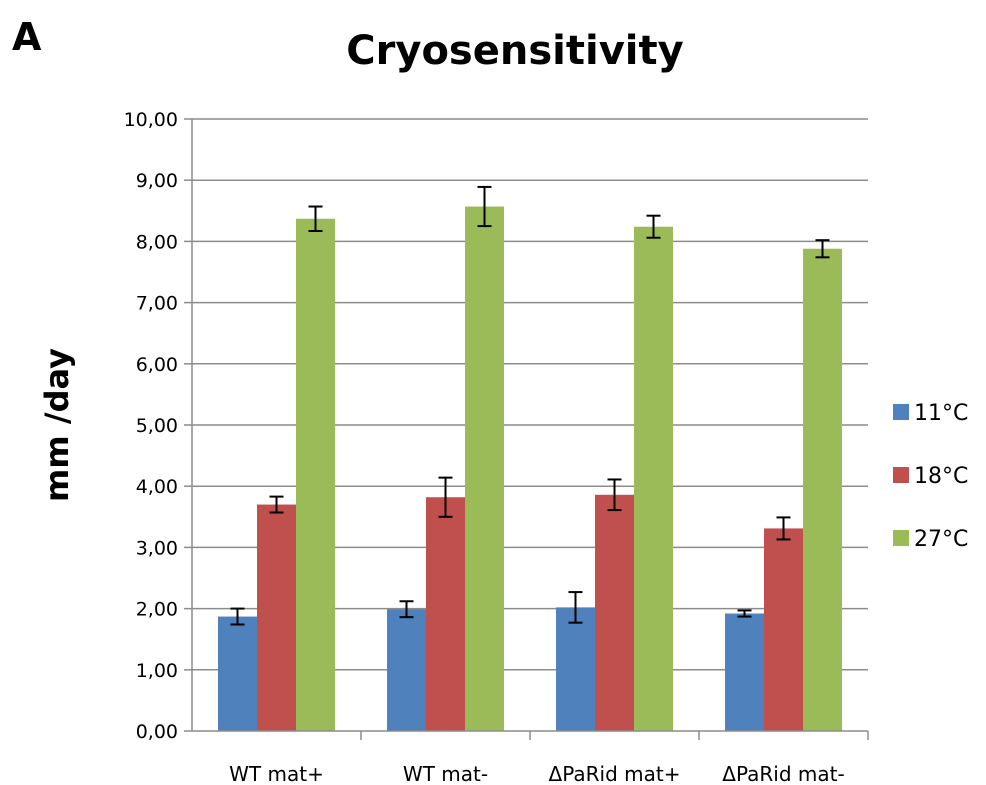 The image size is (986, 785). Describe the element at coordinates (157, 610) in the screenshot. I see `y-tick-label: 2,00` at that location.